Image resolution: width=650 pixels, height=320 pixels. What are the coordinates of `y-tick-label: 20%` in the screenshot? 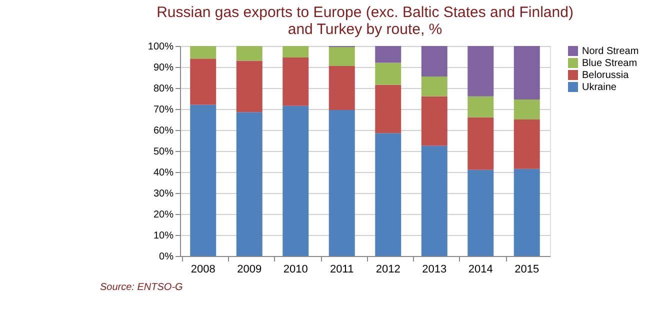 It's located at (163, 215).